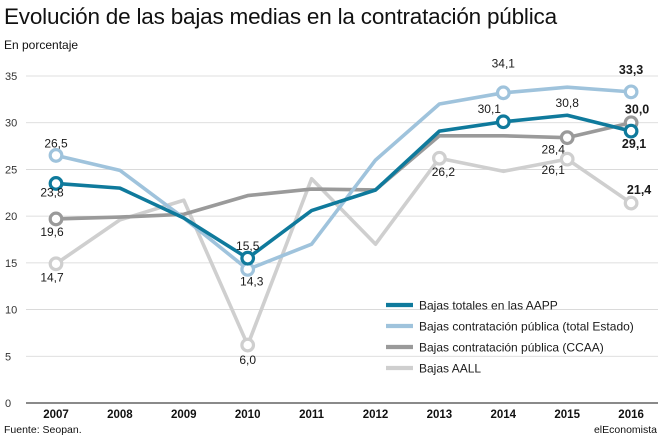 The height and width of the screenshot is (440, 665). I want to click on data-label: 26,5, so click(56, 143).